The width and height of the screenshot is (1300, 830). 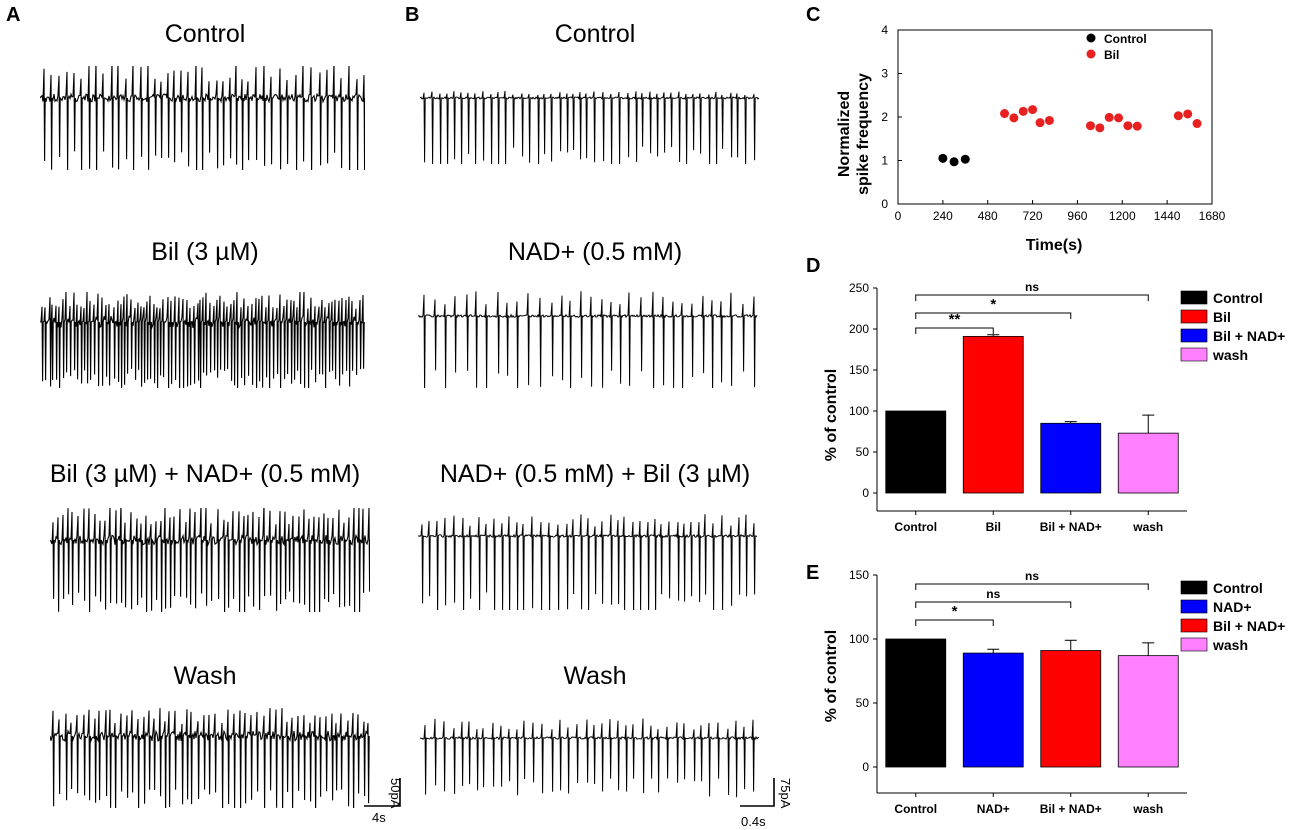 I want to click on trace-a-title-control: Control, so click(x=205, y=34).